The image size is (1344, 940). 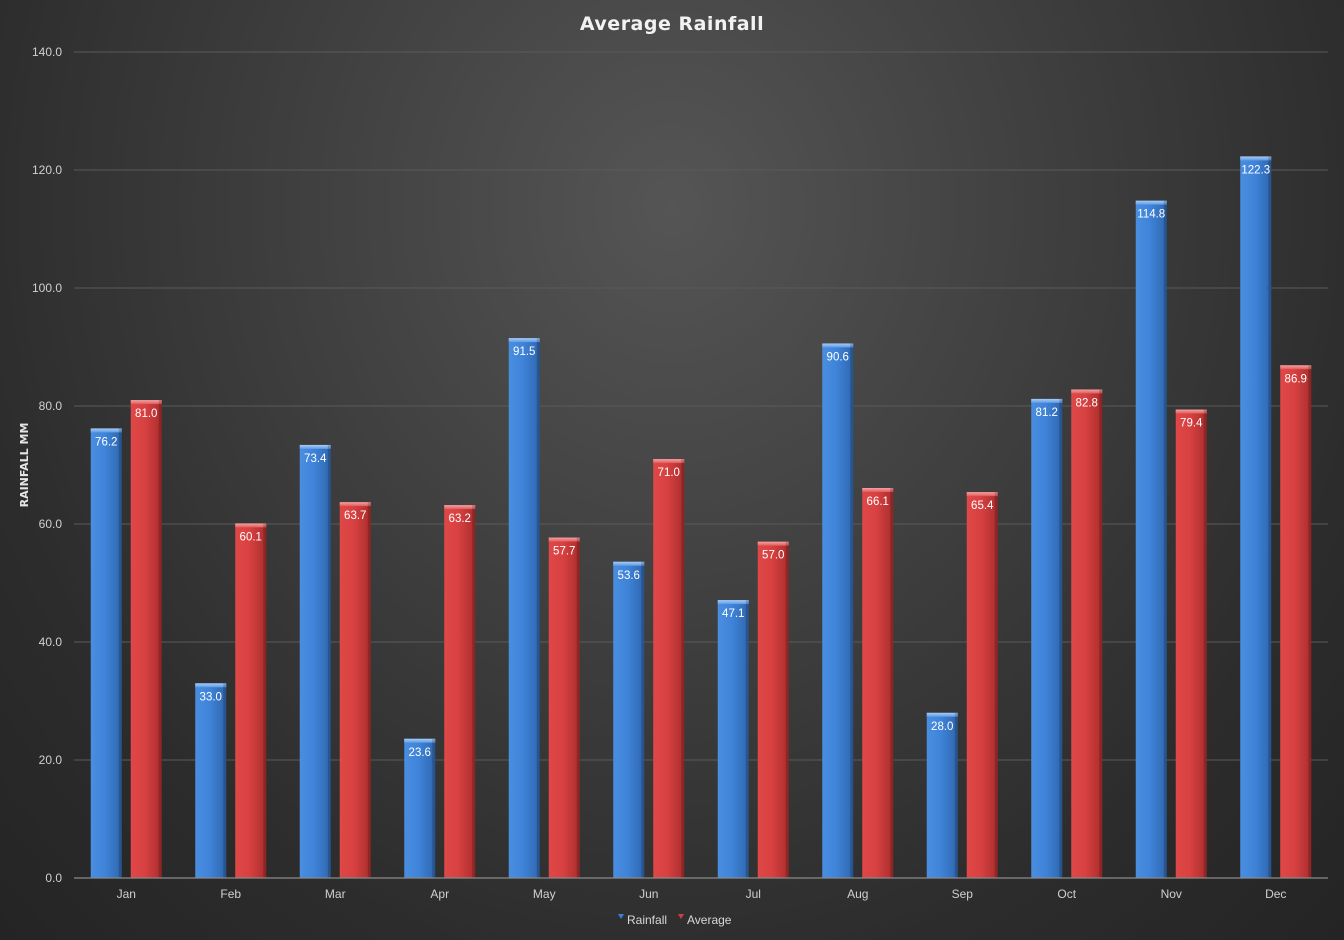 I want to click on data-label-average: 65.4, so click(x=982, y=506).